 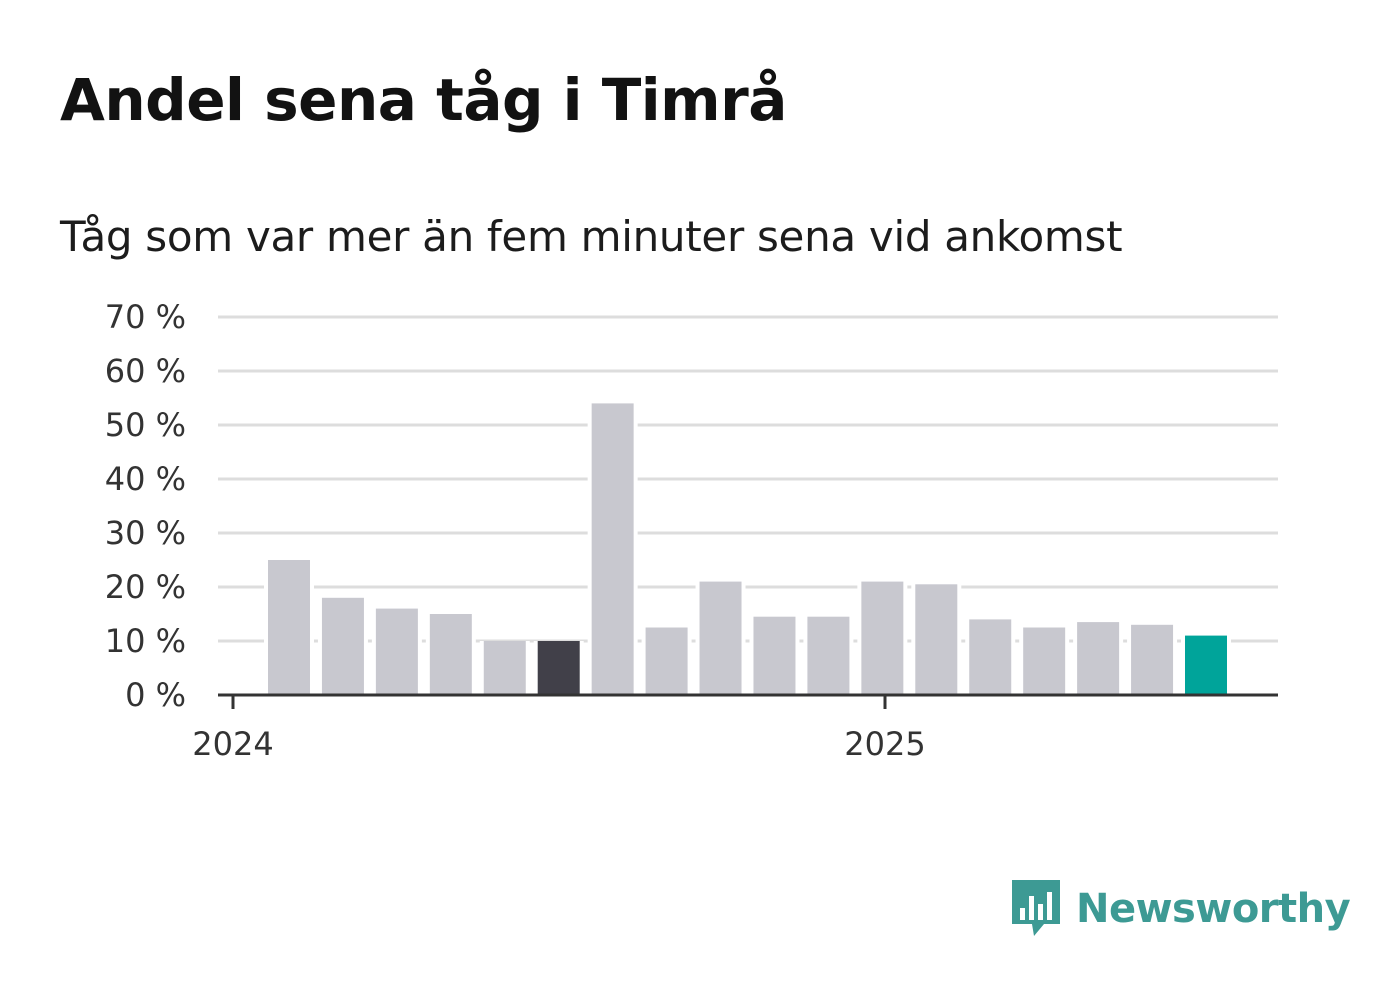 I want to click on y-tick-label: 50 %, so click(x=145, y=425).